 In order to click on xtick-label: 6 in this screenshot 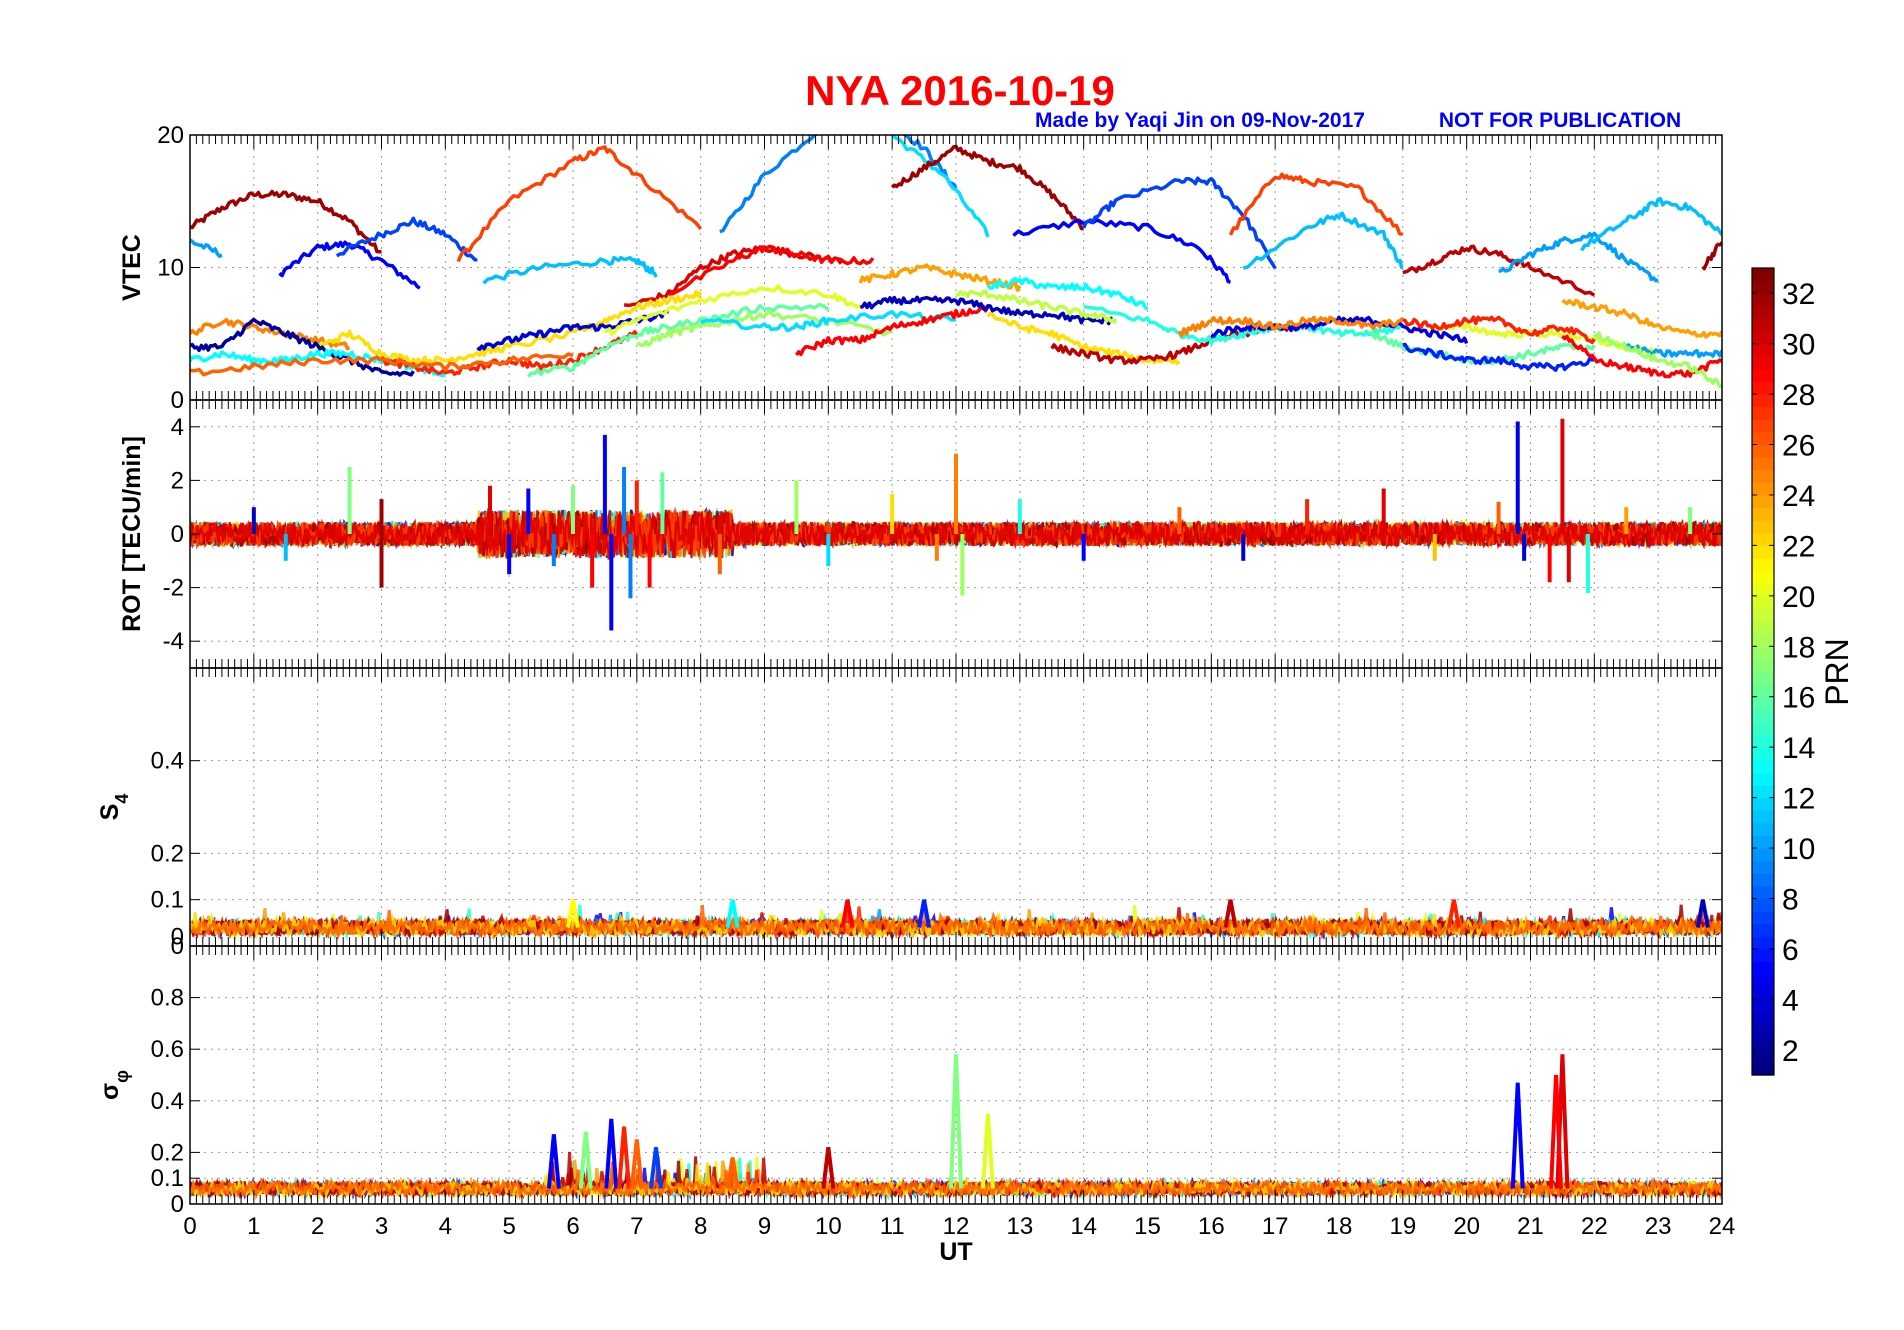, I will do `click(572, 1226)`.